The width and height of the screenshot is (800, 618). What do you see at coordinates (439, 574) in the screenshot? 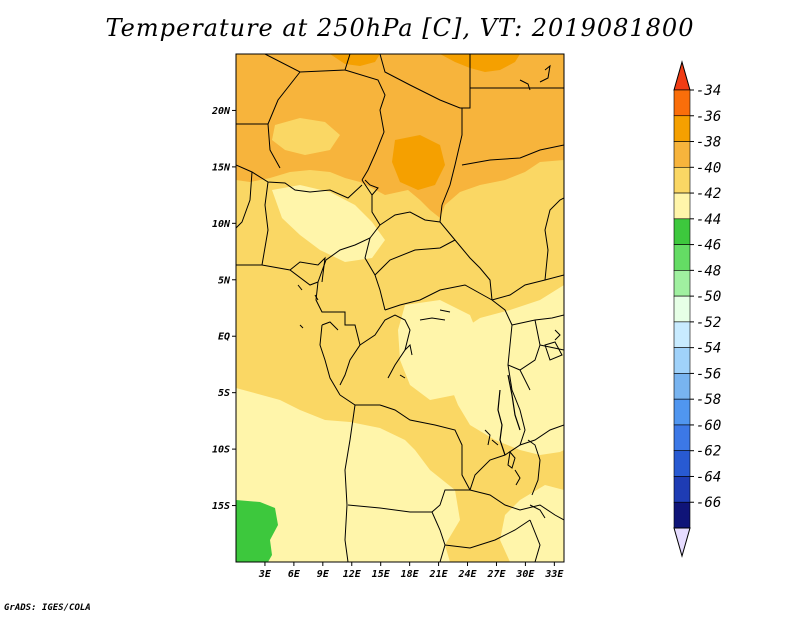
I see `lon-tick-label: 21E` at bounding box center [439, 574].